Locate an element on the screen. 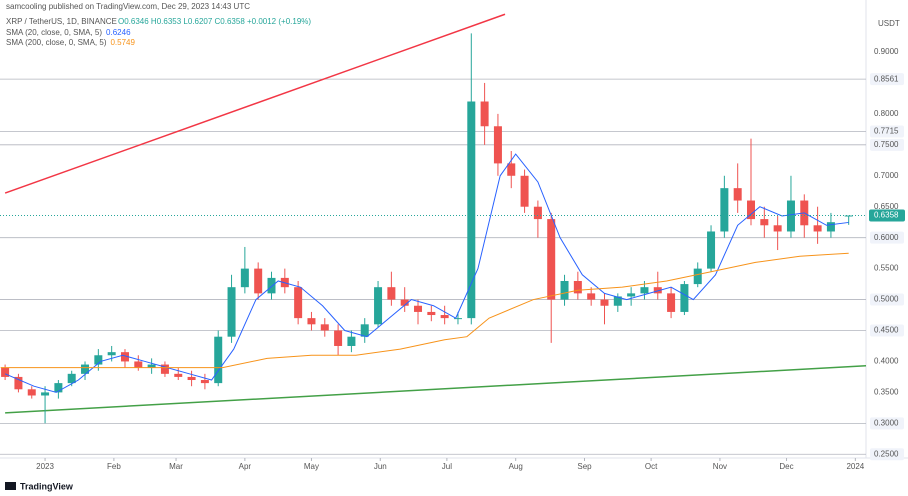  x-tick-label: May is located at coordinates (311, 466).